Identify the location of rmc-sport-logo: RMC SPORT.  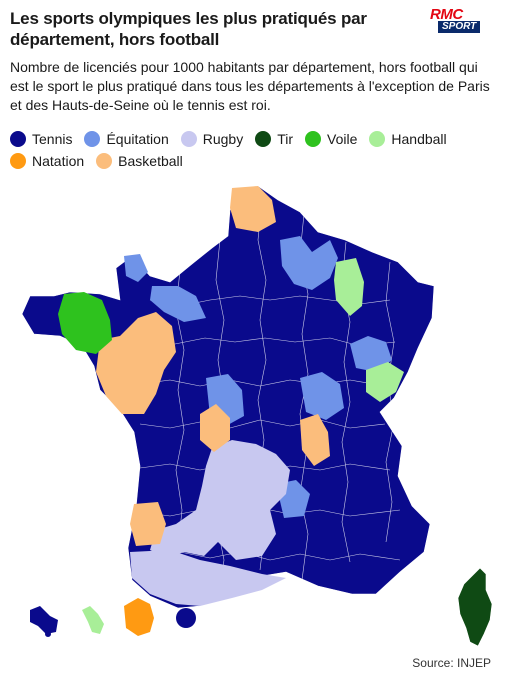
(457, 21).